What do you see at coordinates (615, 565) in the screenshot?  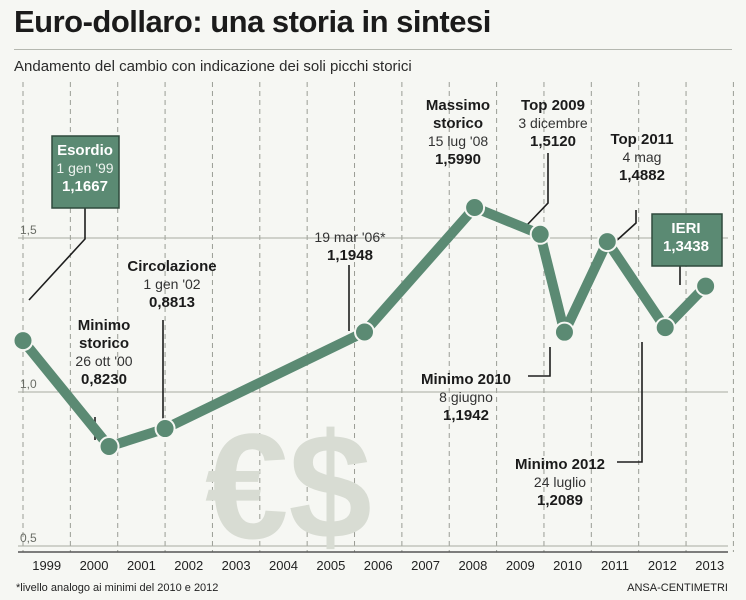 I see `x-tick-label: 2011` at bounding box center [615, 565].